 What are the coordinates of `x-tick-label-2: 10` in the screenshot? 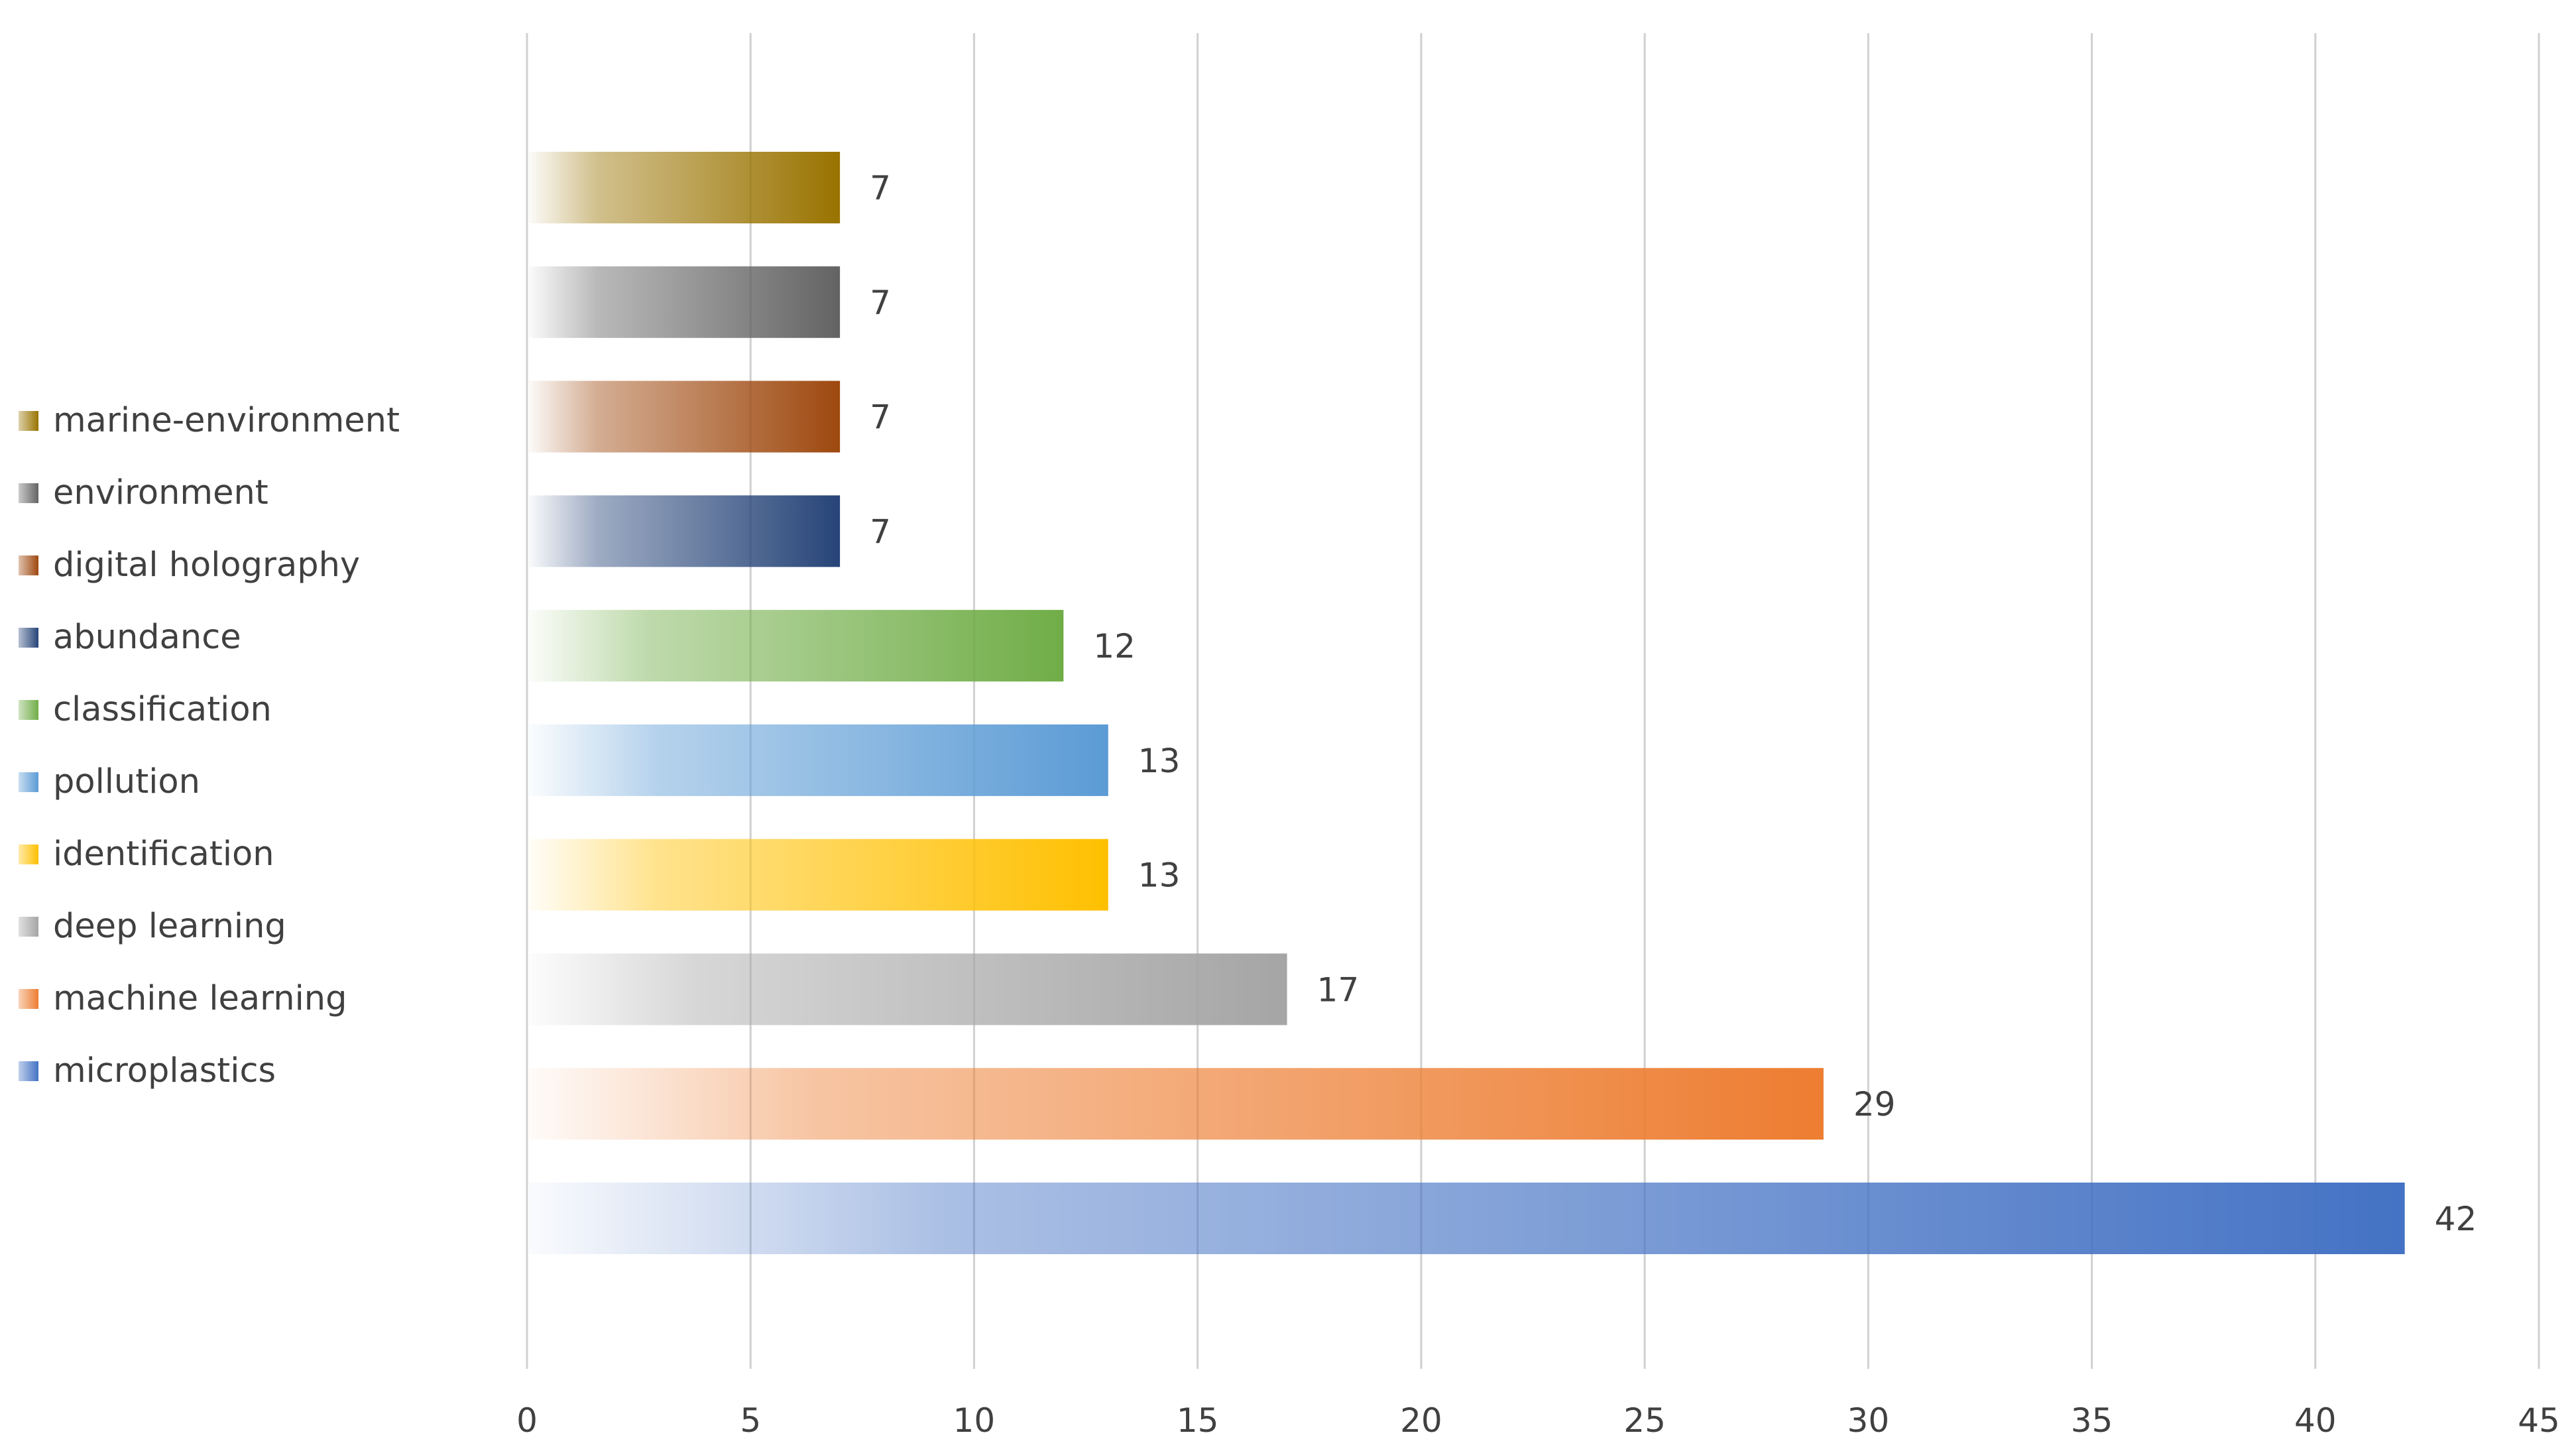 It's located at (975, 1420).